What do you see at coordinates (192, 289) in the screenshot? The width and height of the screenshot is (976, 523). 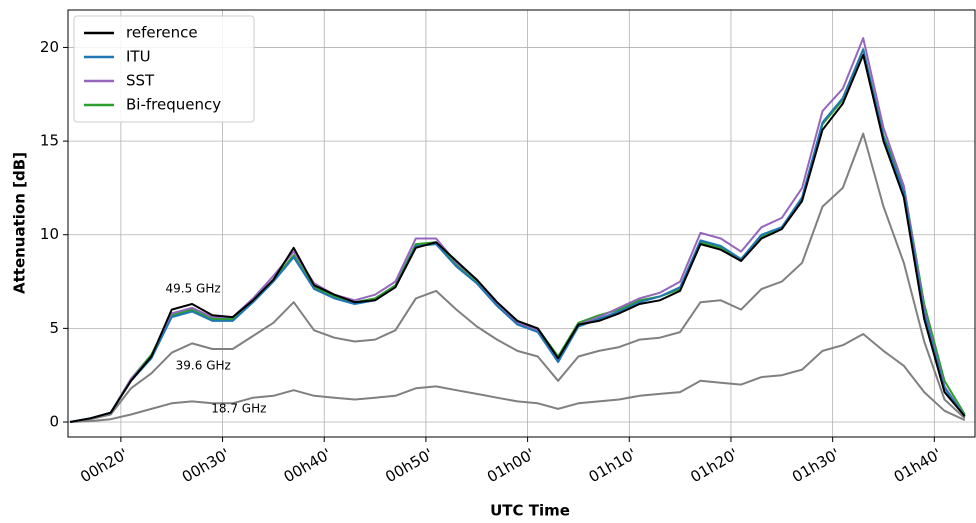 I see `annotation: 49.5 GHz` at bounding box center [192, 289].